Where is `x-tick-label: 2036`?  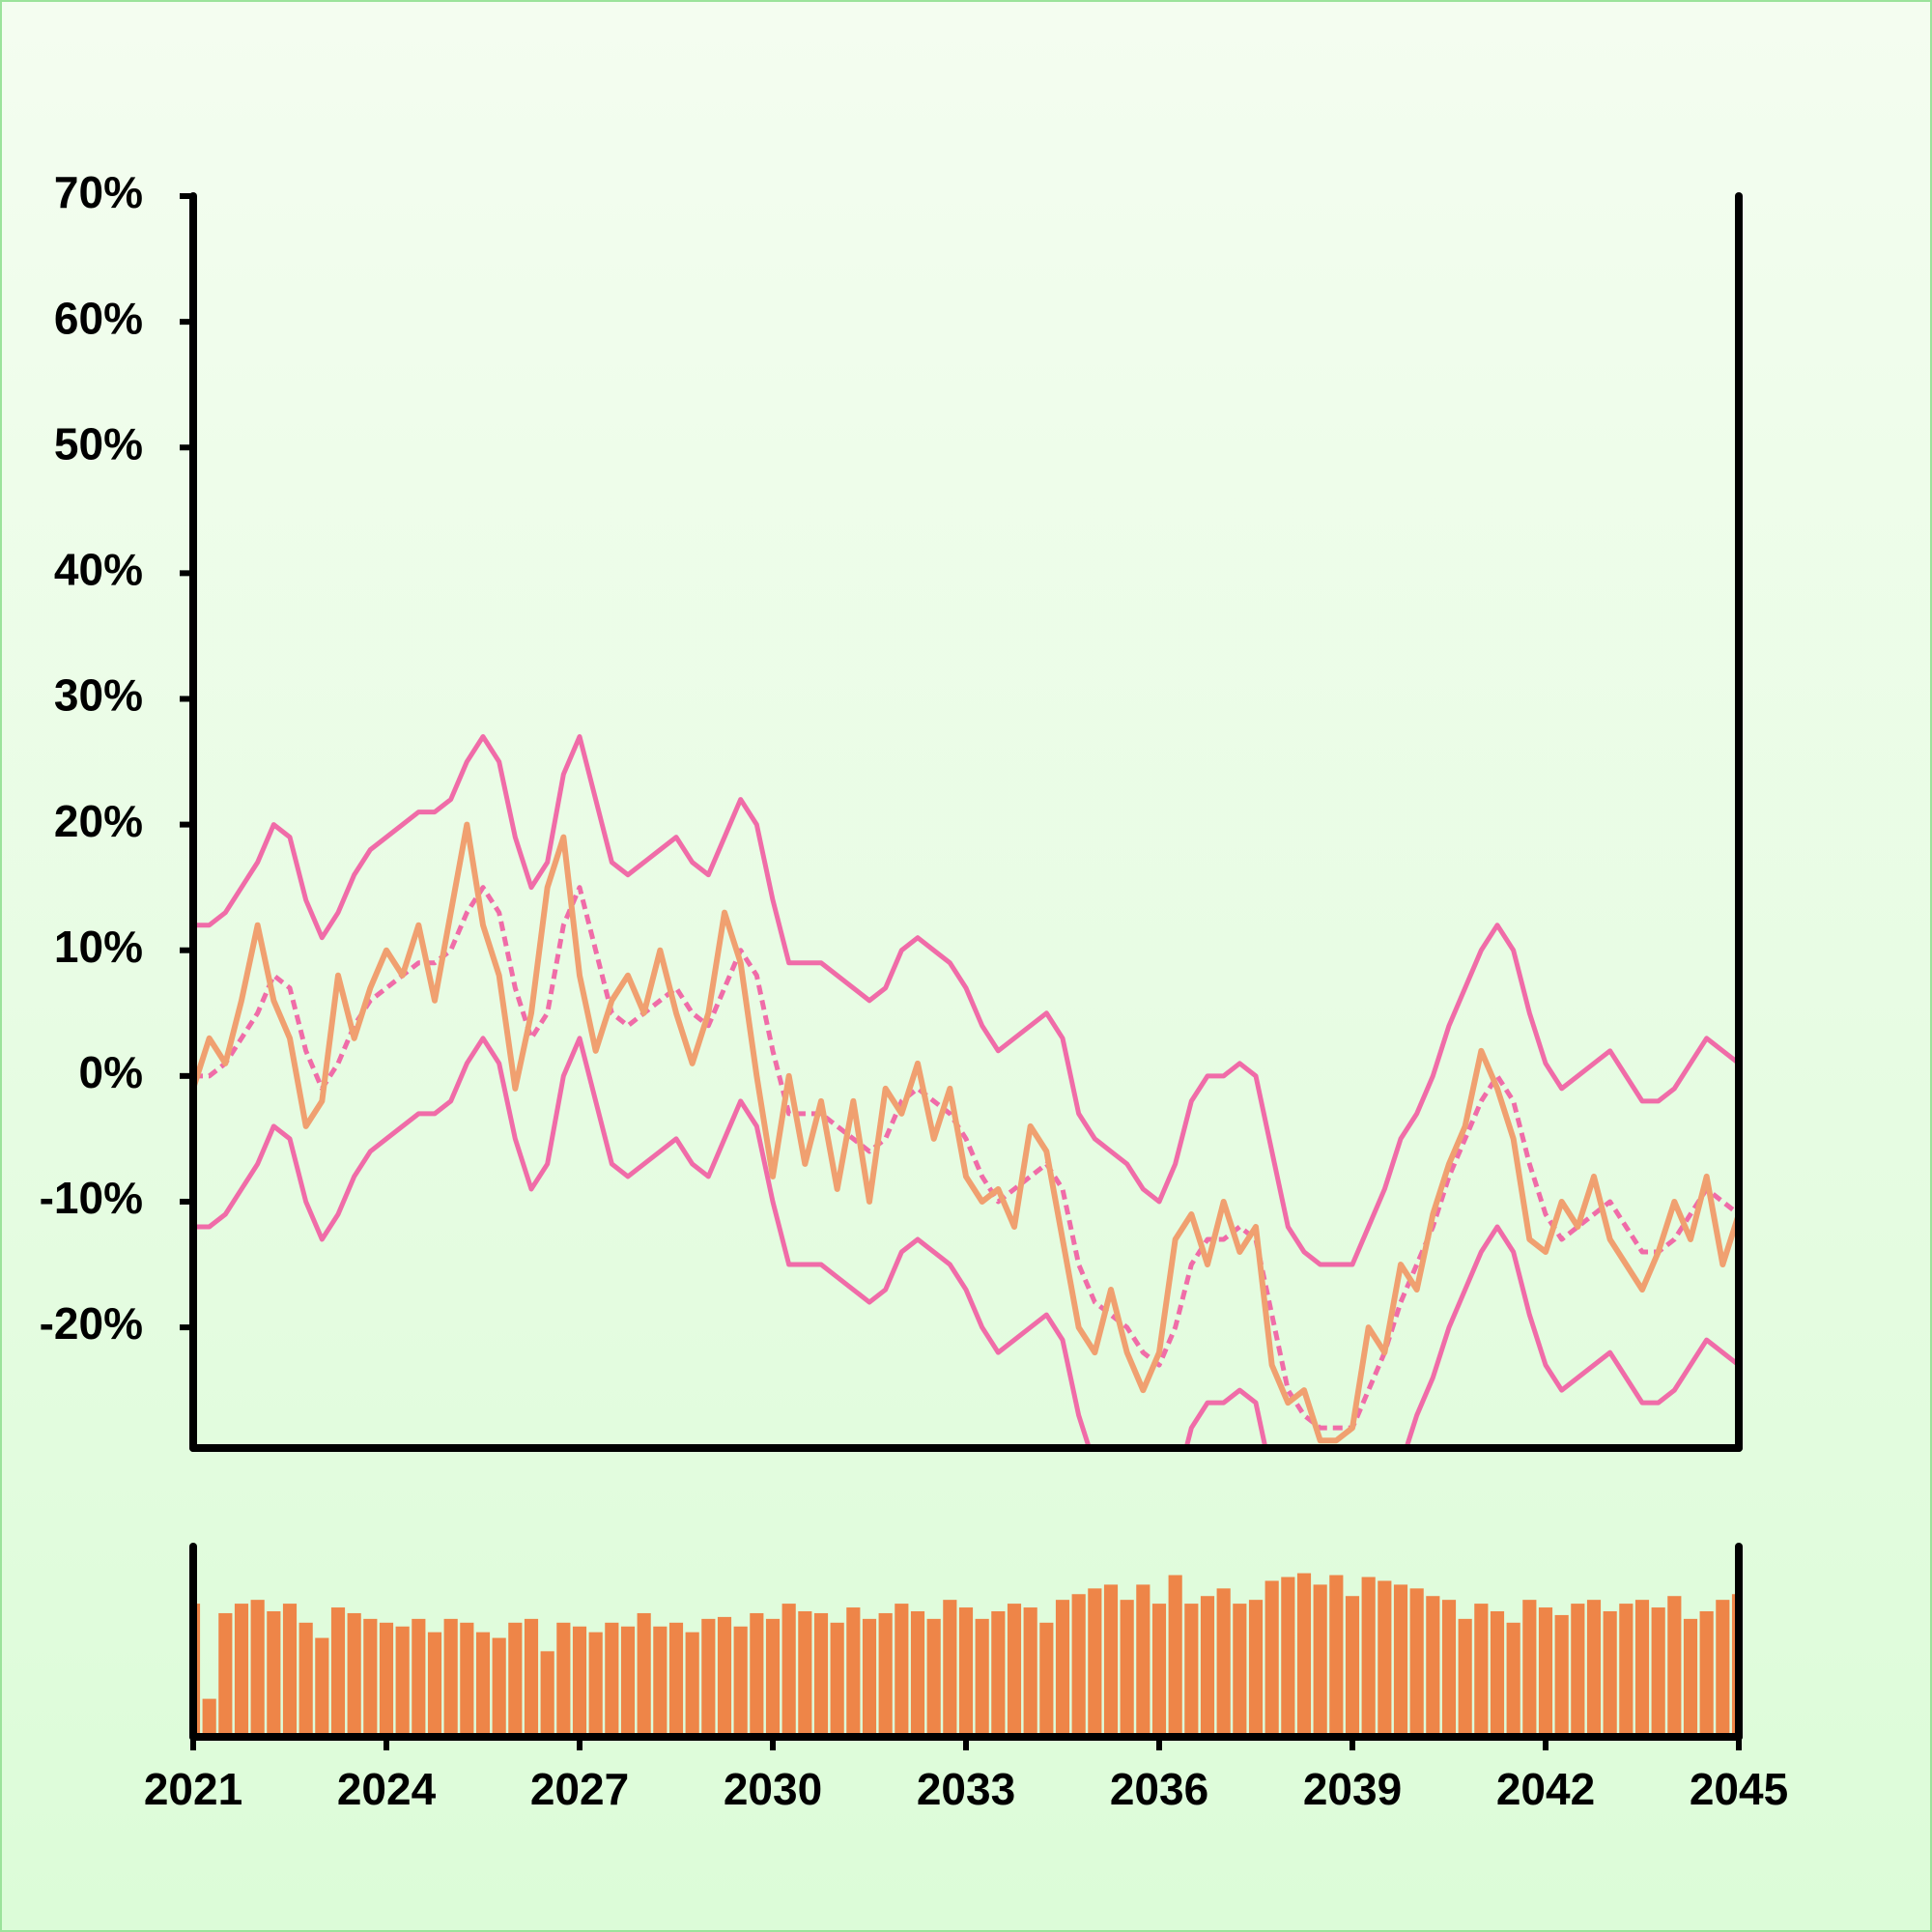
x-tick-label: 2036 is located at coordinates (1159, 1789).